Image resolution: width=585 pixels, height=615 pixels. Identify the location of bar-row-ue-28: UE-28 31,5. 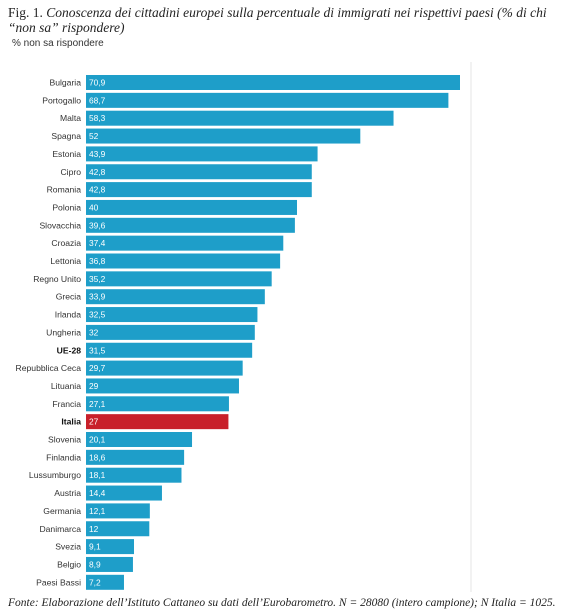
(155, 350).